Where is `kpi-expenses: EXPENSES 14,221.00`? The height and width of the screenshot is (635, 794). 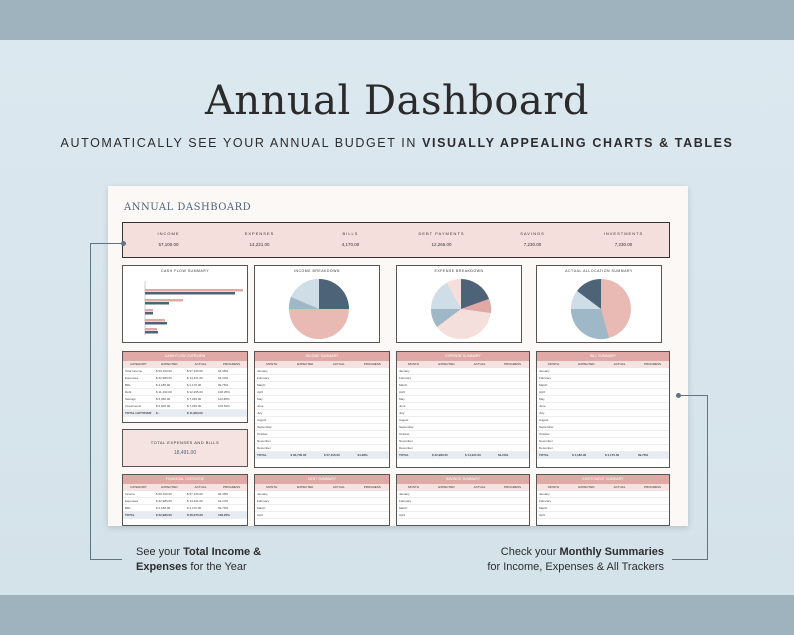 kpi-expenses: EXPENSES 14,221.00 is located at coordinates (259, 239).